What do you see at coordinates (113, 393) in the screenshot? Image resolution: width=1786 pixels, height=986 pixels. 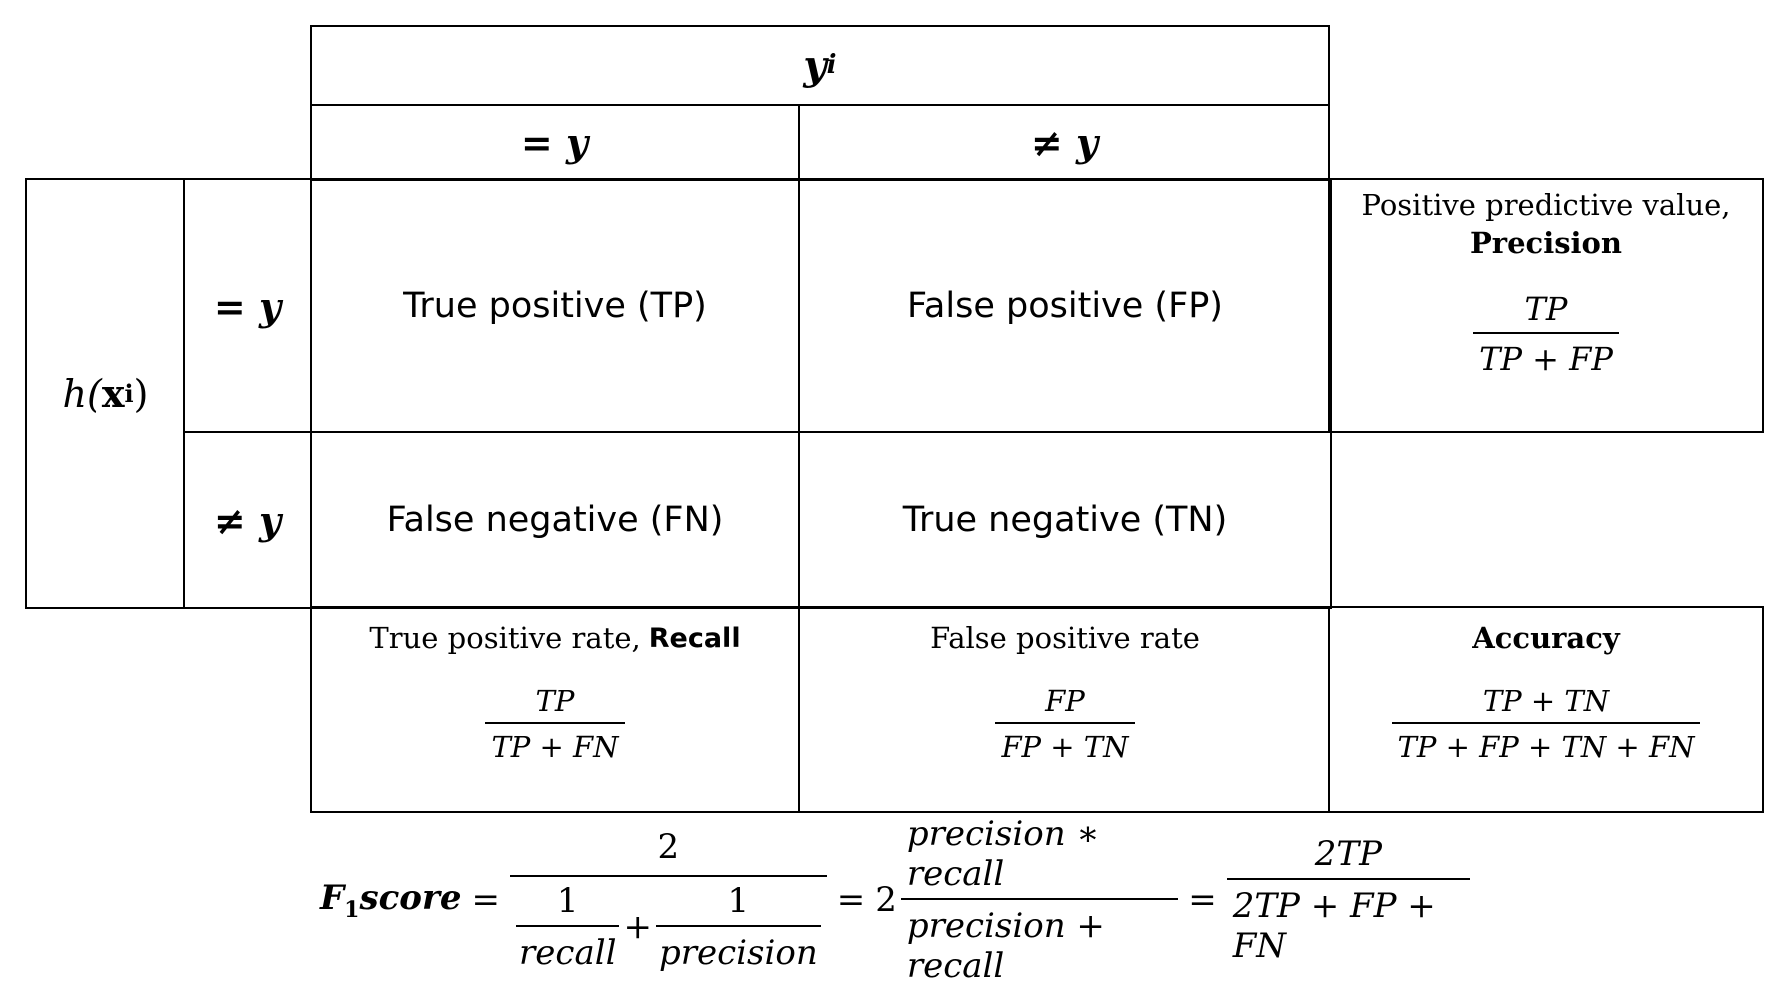 I see `h-x: x` at bounding box center [113, 393].